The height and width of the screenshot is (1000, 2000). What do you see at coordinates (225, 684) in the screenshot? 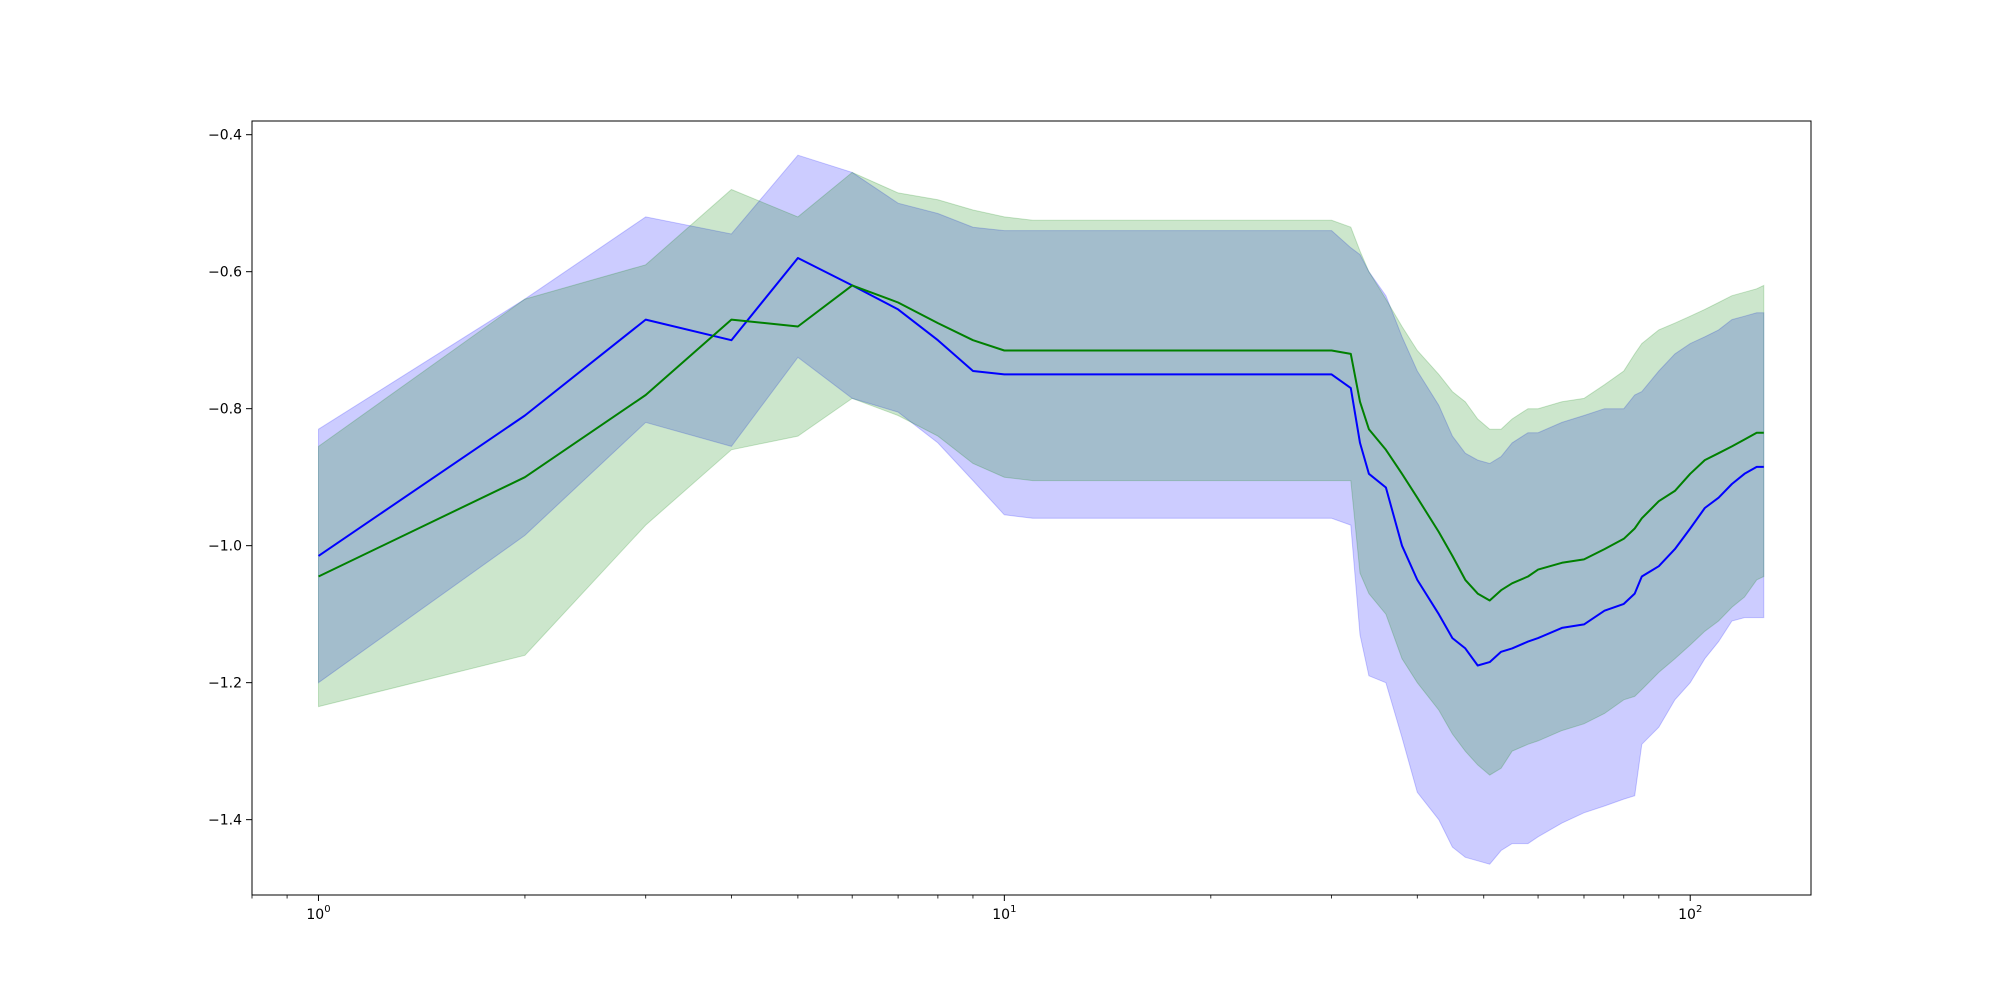
I see `y-tick-label: −1.2` at bounding box center [225, 684].